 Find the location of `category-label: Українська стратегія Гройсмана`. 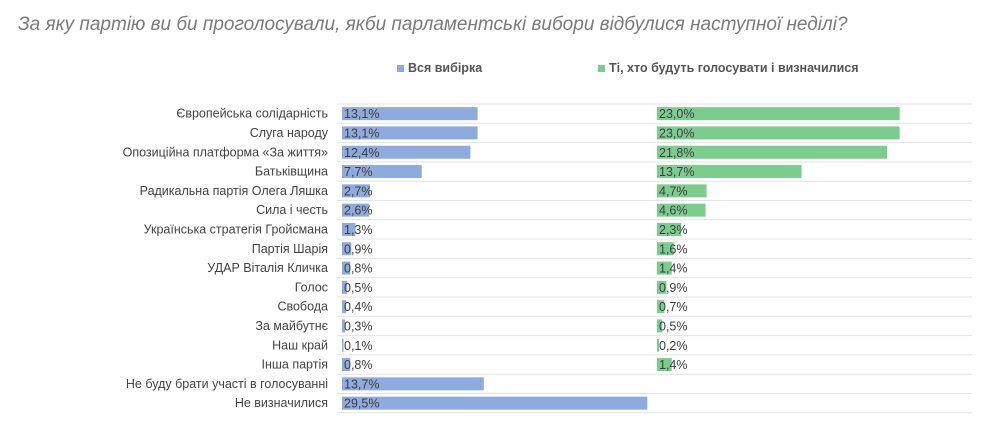

category-label: Українська стратегія Гройсмана is located at coordinates (236, 229).